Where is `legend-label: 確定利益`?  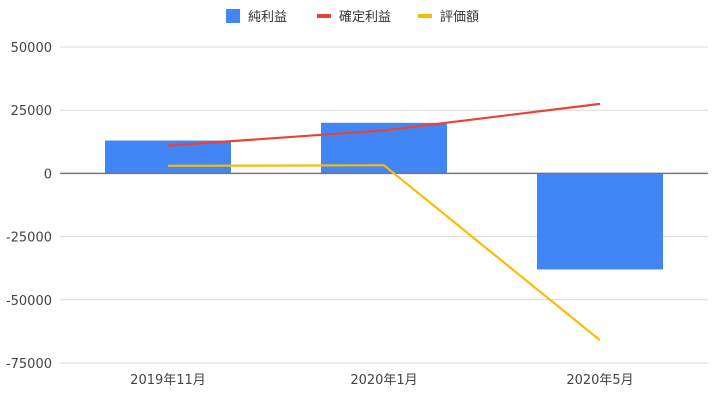
legend-label: 確定利益 is located at coordinates (365, 17).